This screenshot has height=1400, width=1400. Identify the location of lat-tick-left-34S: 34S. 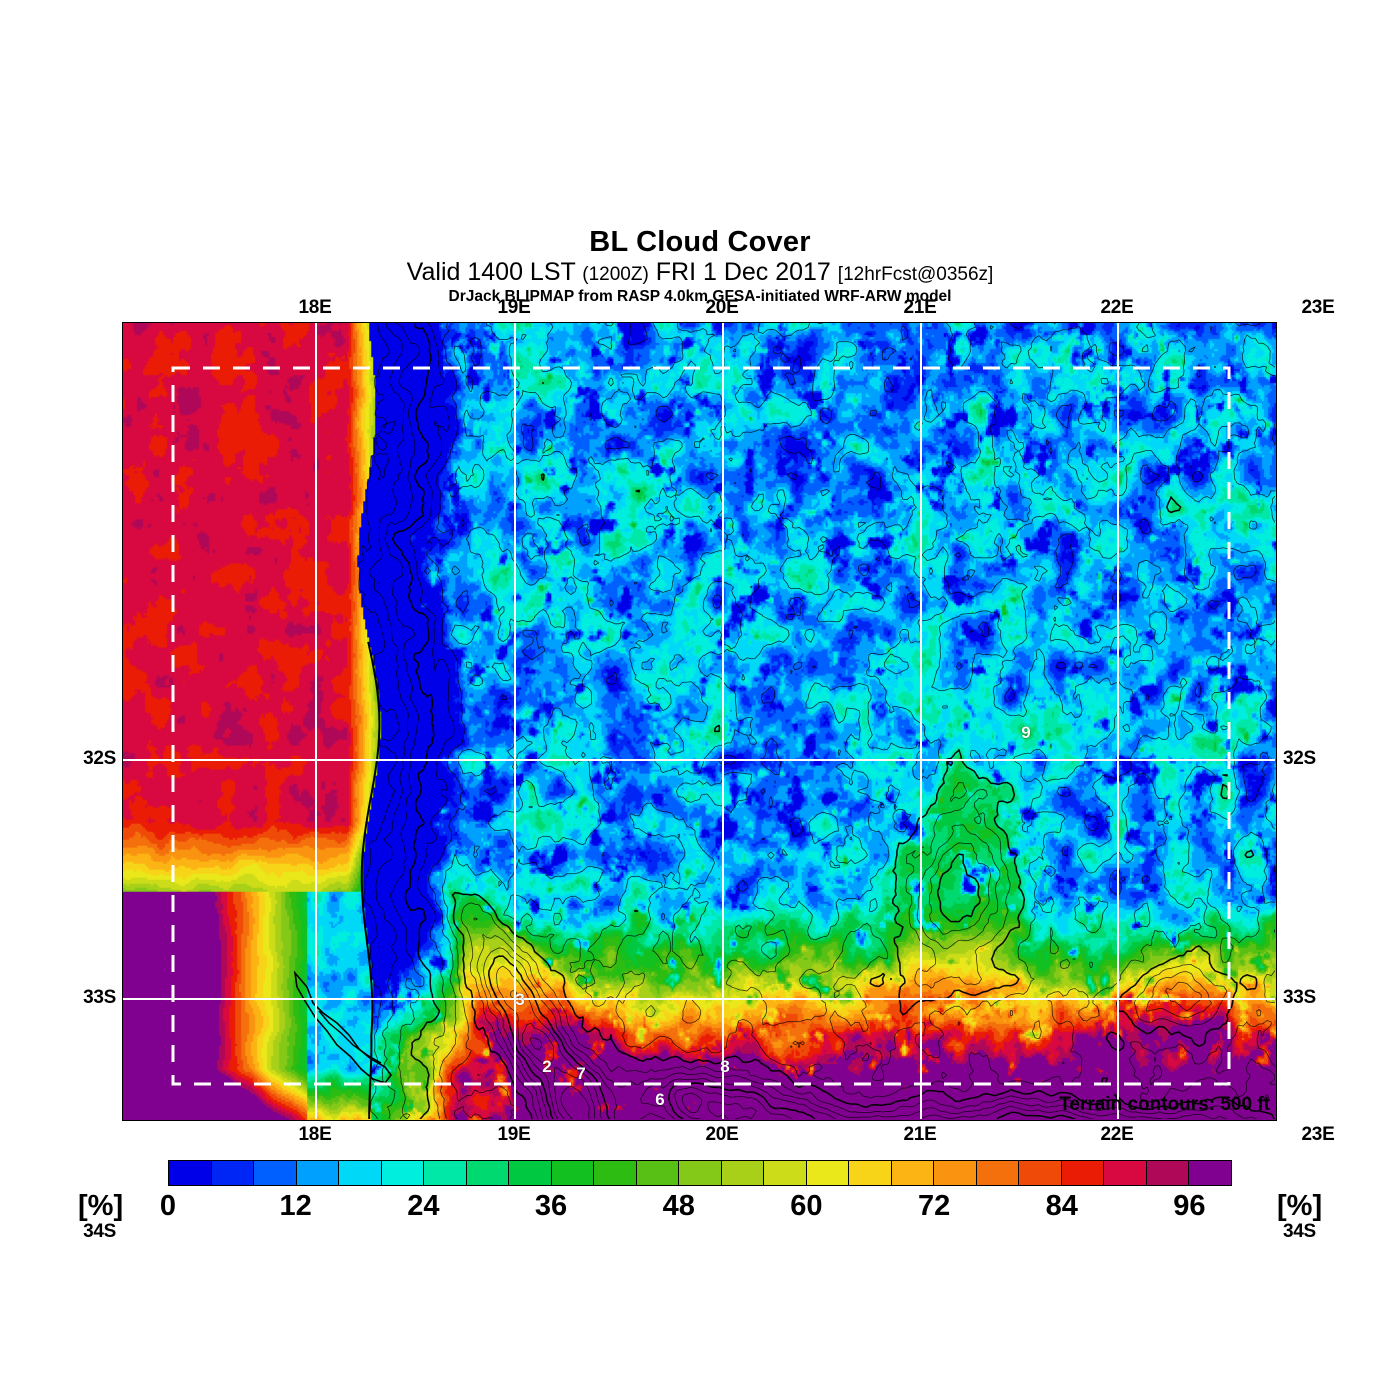
(99, 1231).